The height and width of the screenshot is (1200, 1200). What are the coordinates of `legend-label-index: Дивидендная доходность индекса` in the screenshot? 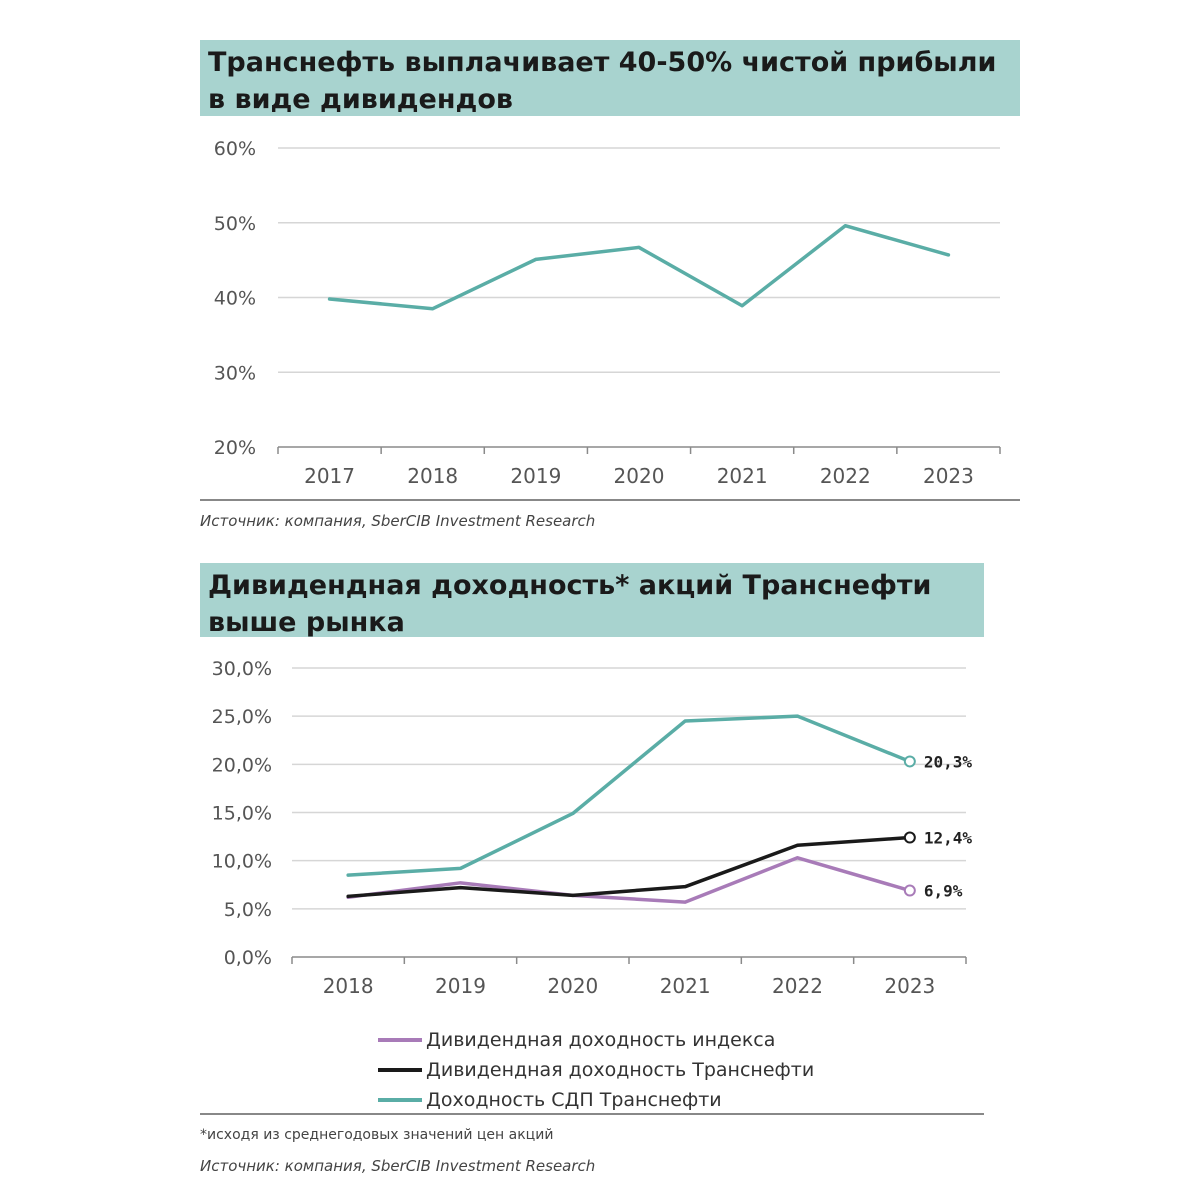 It's located at (601, 1040).